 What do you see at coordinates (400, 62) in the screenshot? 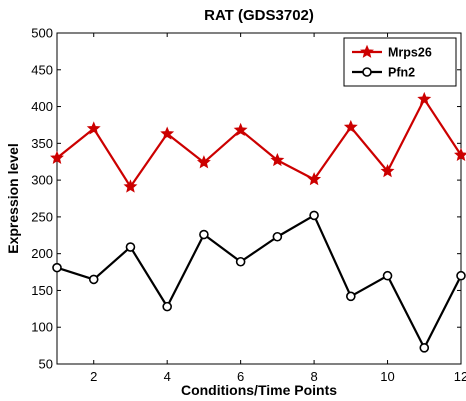
I see `legend: Mrps26 Pfn2` at bounding box center [400, 62].